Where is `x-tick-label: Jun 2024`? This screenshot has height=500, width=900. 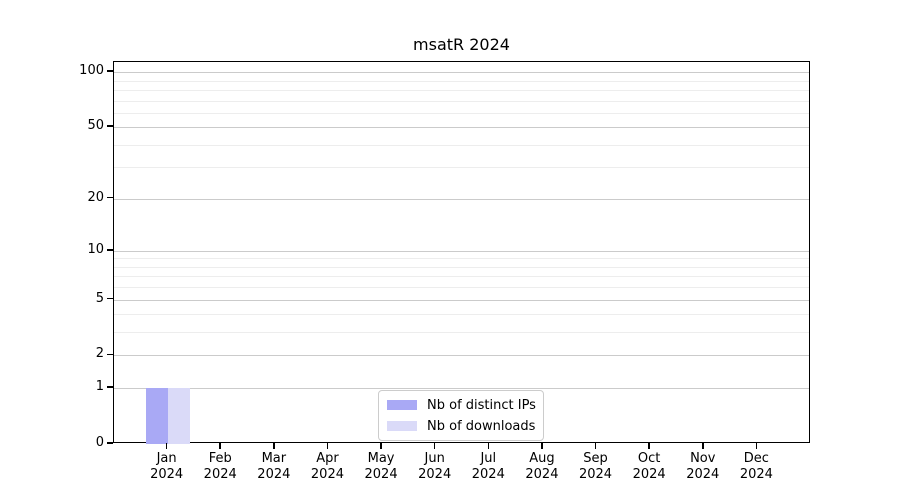
x-tick-label: Jun 2024 is located at coordinates (435, 467).